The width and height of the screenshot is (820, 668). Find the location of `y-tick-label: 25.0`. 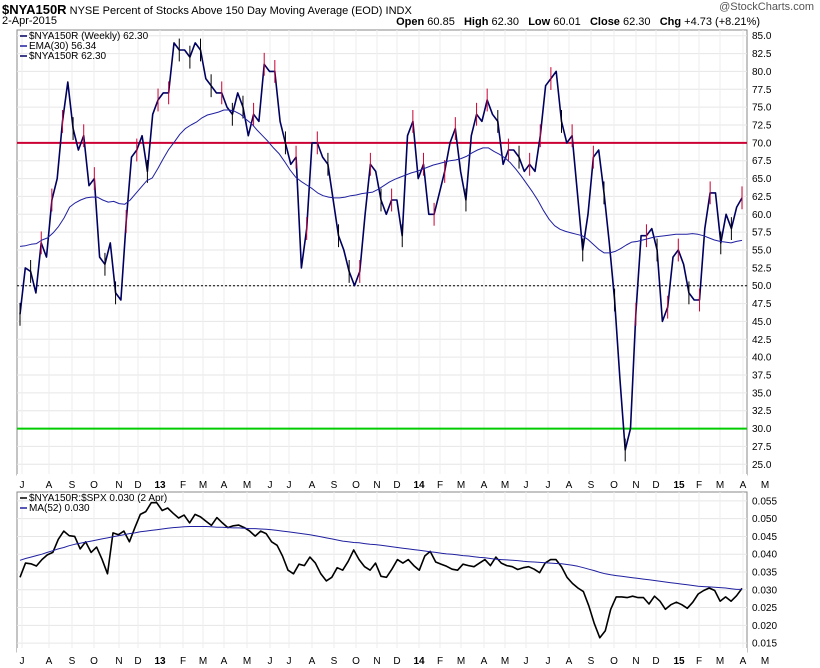

y-tick-label: 25.0 is located at coordinates (762, 465).